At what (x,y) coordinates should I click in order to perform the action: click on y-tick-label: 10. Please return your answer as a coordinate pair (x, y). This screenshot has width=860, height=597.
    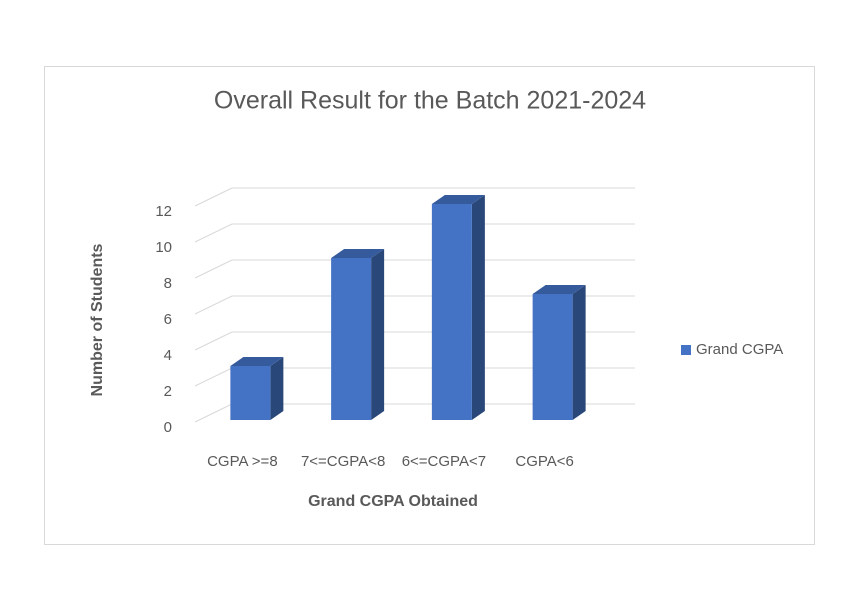
    Looking at the image, I should click on (163, 247).